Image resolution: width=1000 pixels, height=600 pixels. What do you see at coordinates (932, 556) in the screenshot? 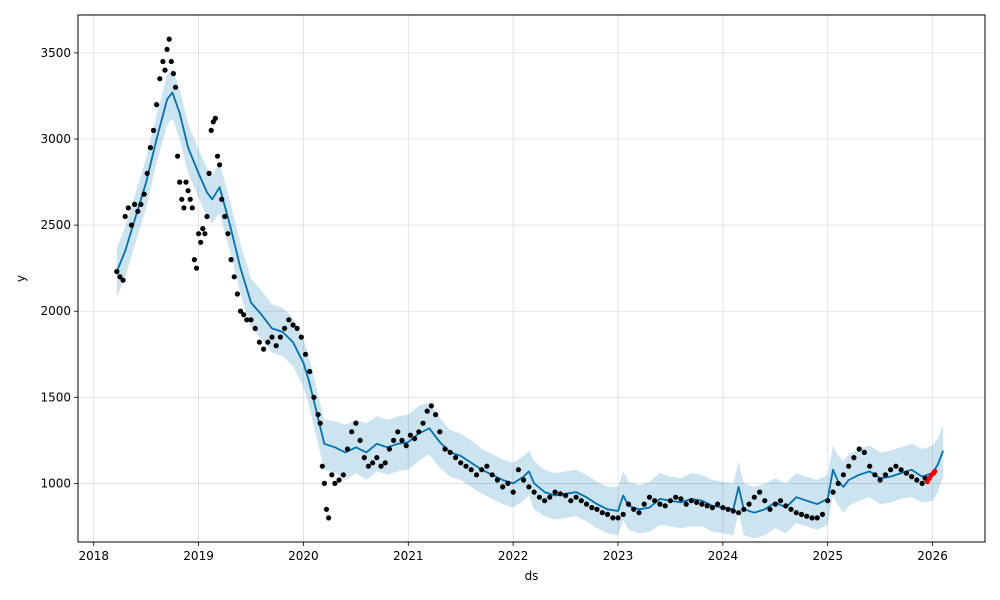
I see `x-tick-label: 2026` at bounding box center [932, 556].